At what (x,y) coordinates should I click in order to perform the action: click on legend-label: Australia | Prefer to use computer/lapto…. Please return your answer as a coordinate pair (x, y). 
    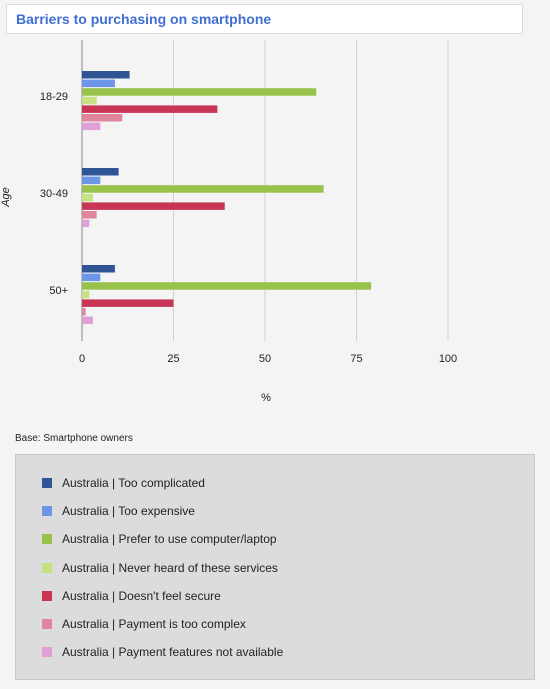
    Looking at the image, I should click on (169, 539).